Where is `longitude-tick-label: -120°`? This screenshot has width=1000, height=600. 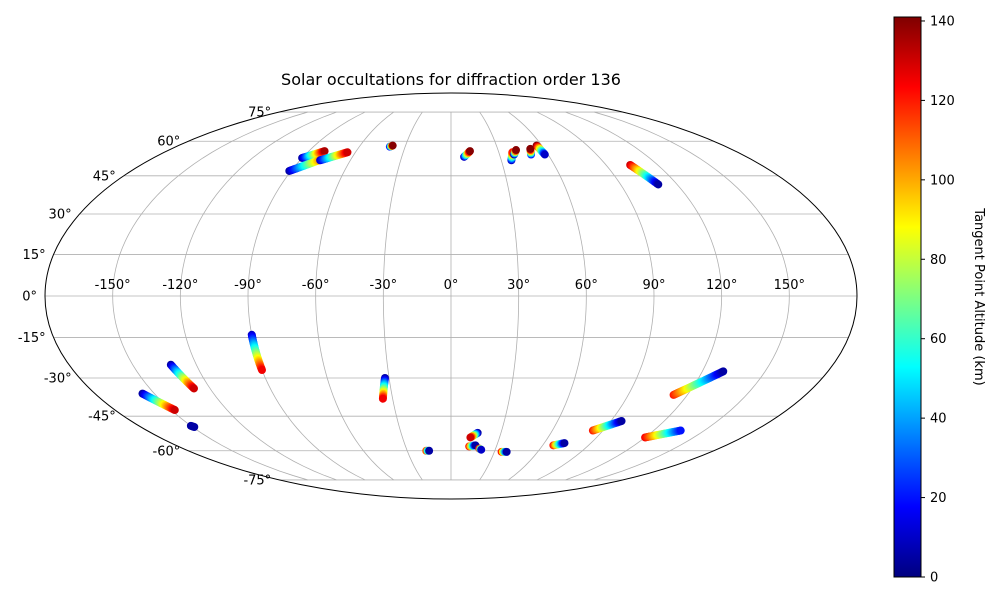
longitude-tick-label: -120° is located at coordinates (180, 285).